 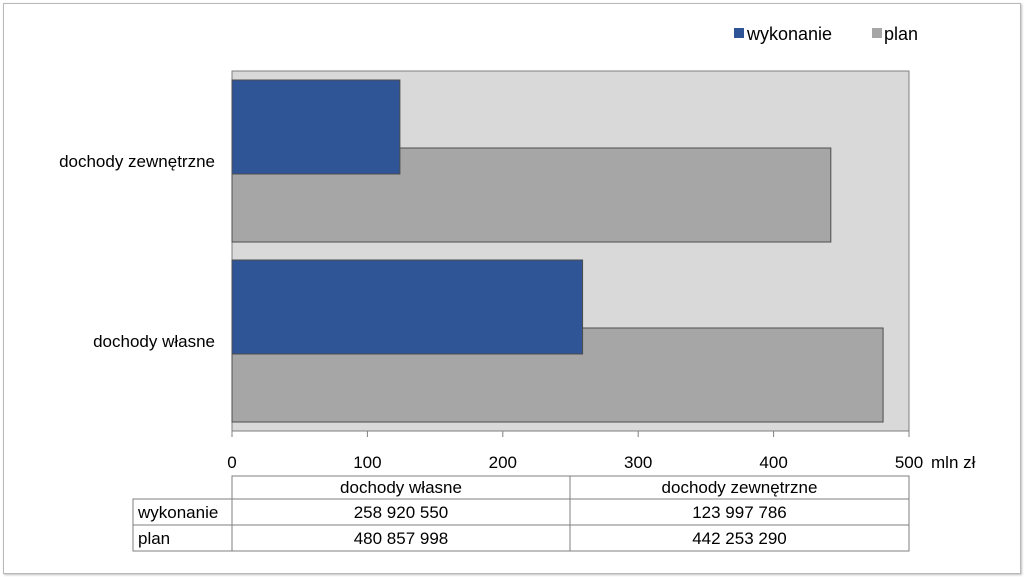 I want to click on x-tick-label-5: 500, so click(x=909, y=462).